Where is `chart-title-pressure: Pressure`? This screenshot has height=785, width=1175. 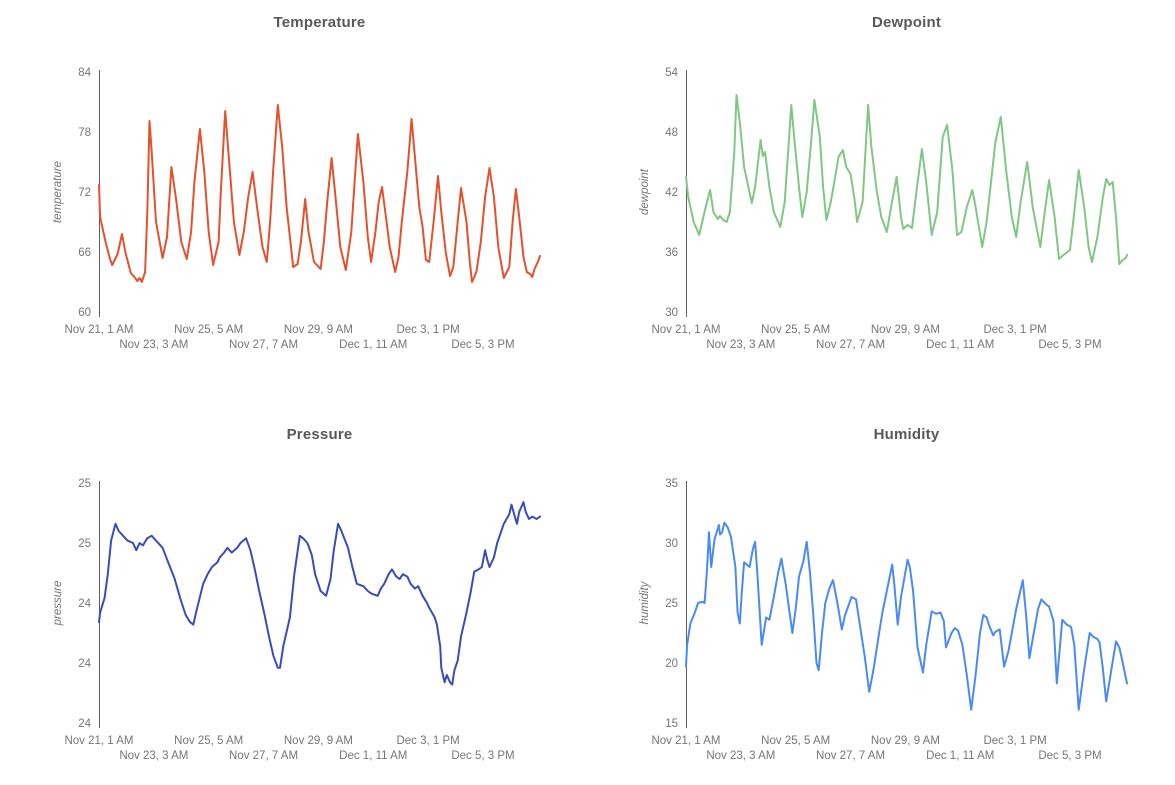
chart-title-pressure: Pressure is located at coordinates (319, 434).